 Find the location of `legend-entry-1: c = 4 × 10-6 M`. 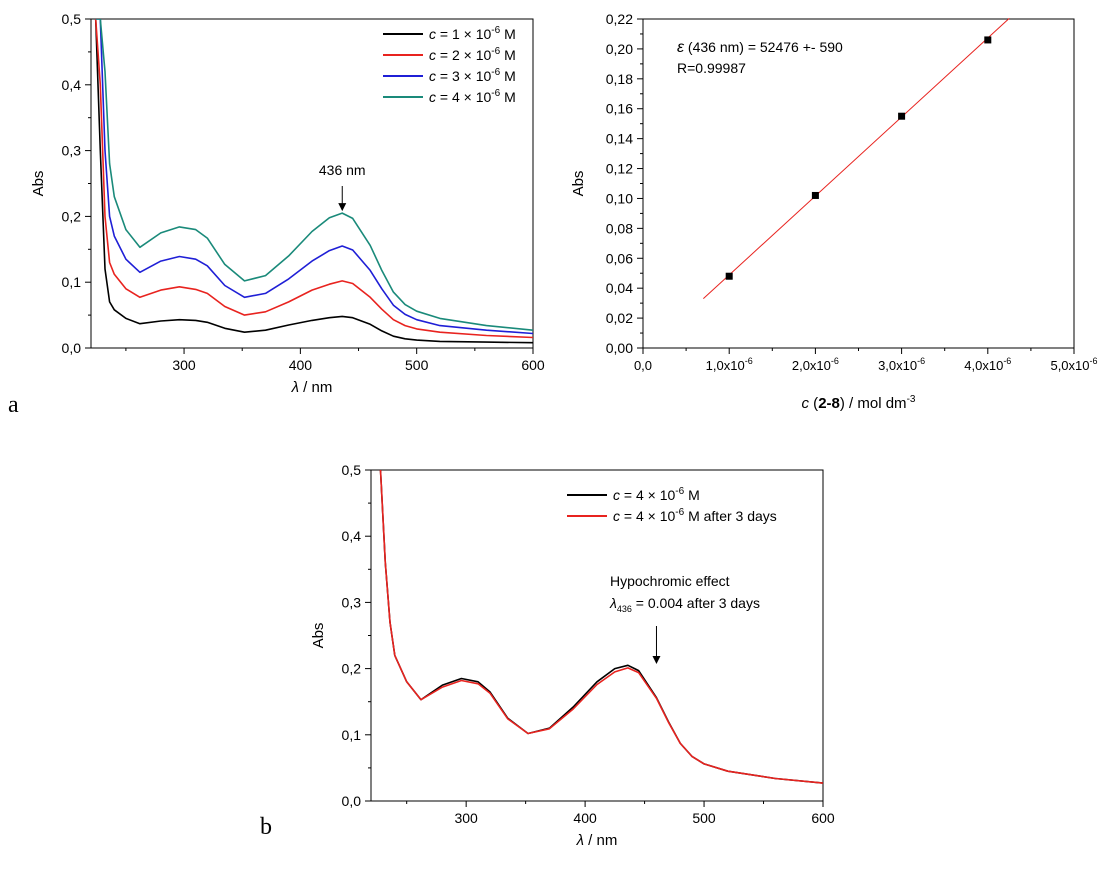

legend-entry-1: c = 4 × 10-6 M is located at coordinates (656, 494).